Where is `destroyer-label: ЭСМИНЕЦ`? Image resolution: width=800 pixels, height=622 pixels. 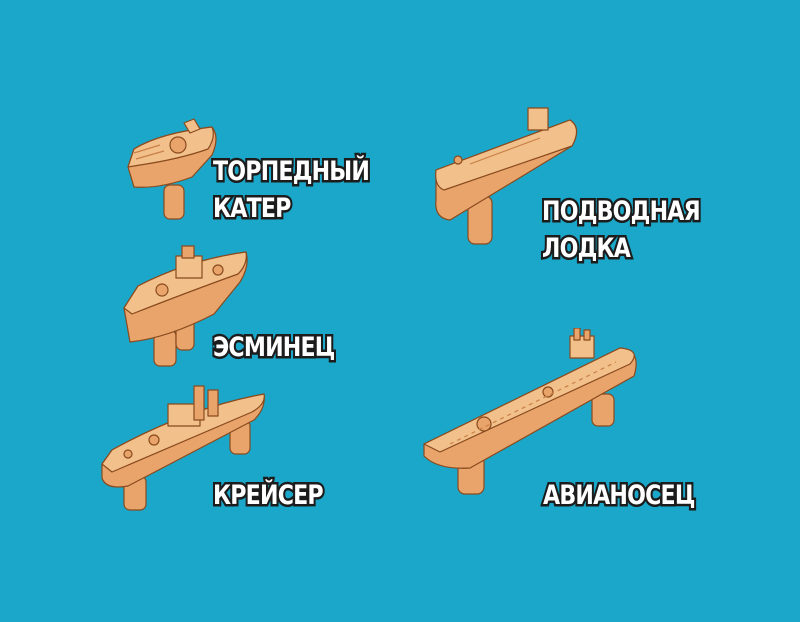 destroyer-label: ЭСМИНЕЦ is located at coordinates (274, 347).